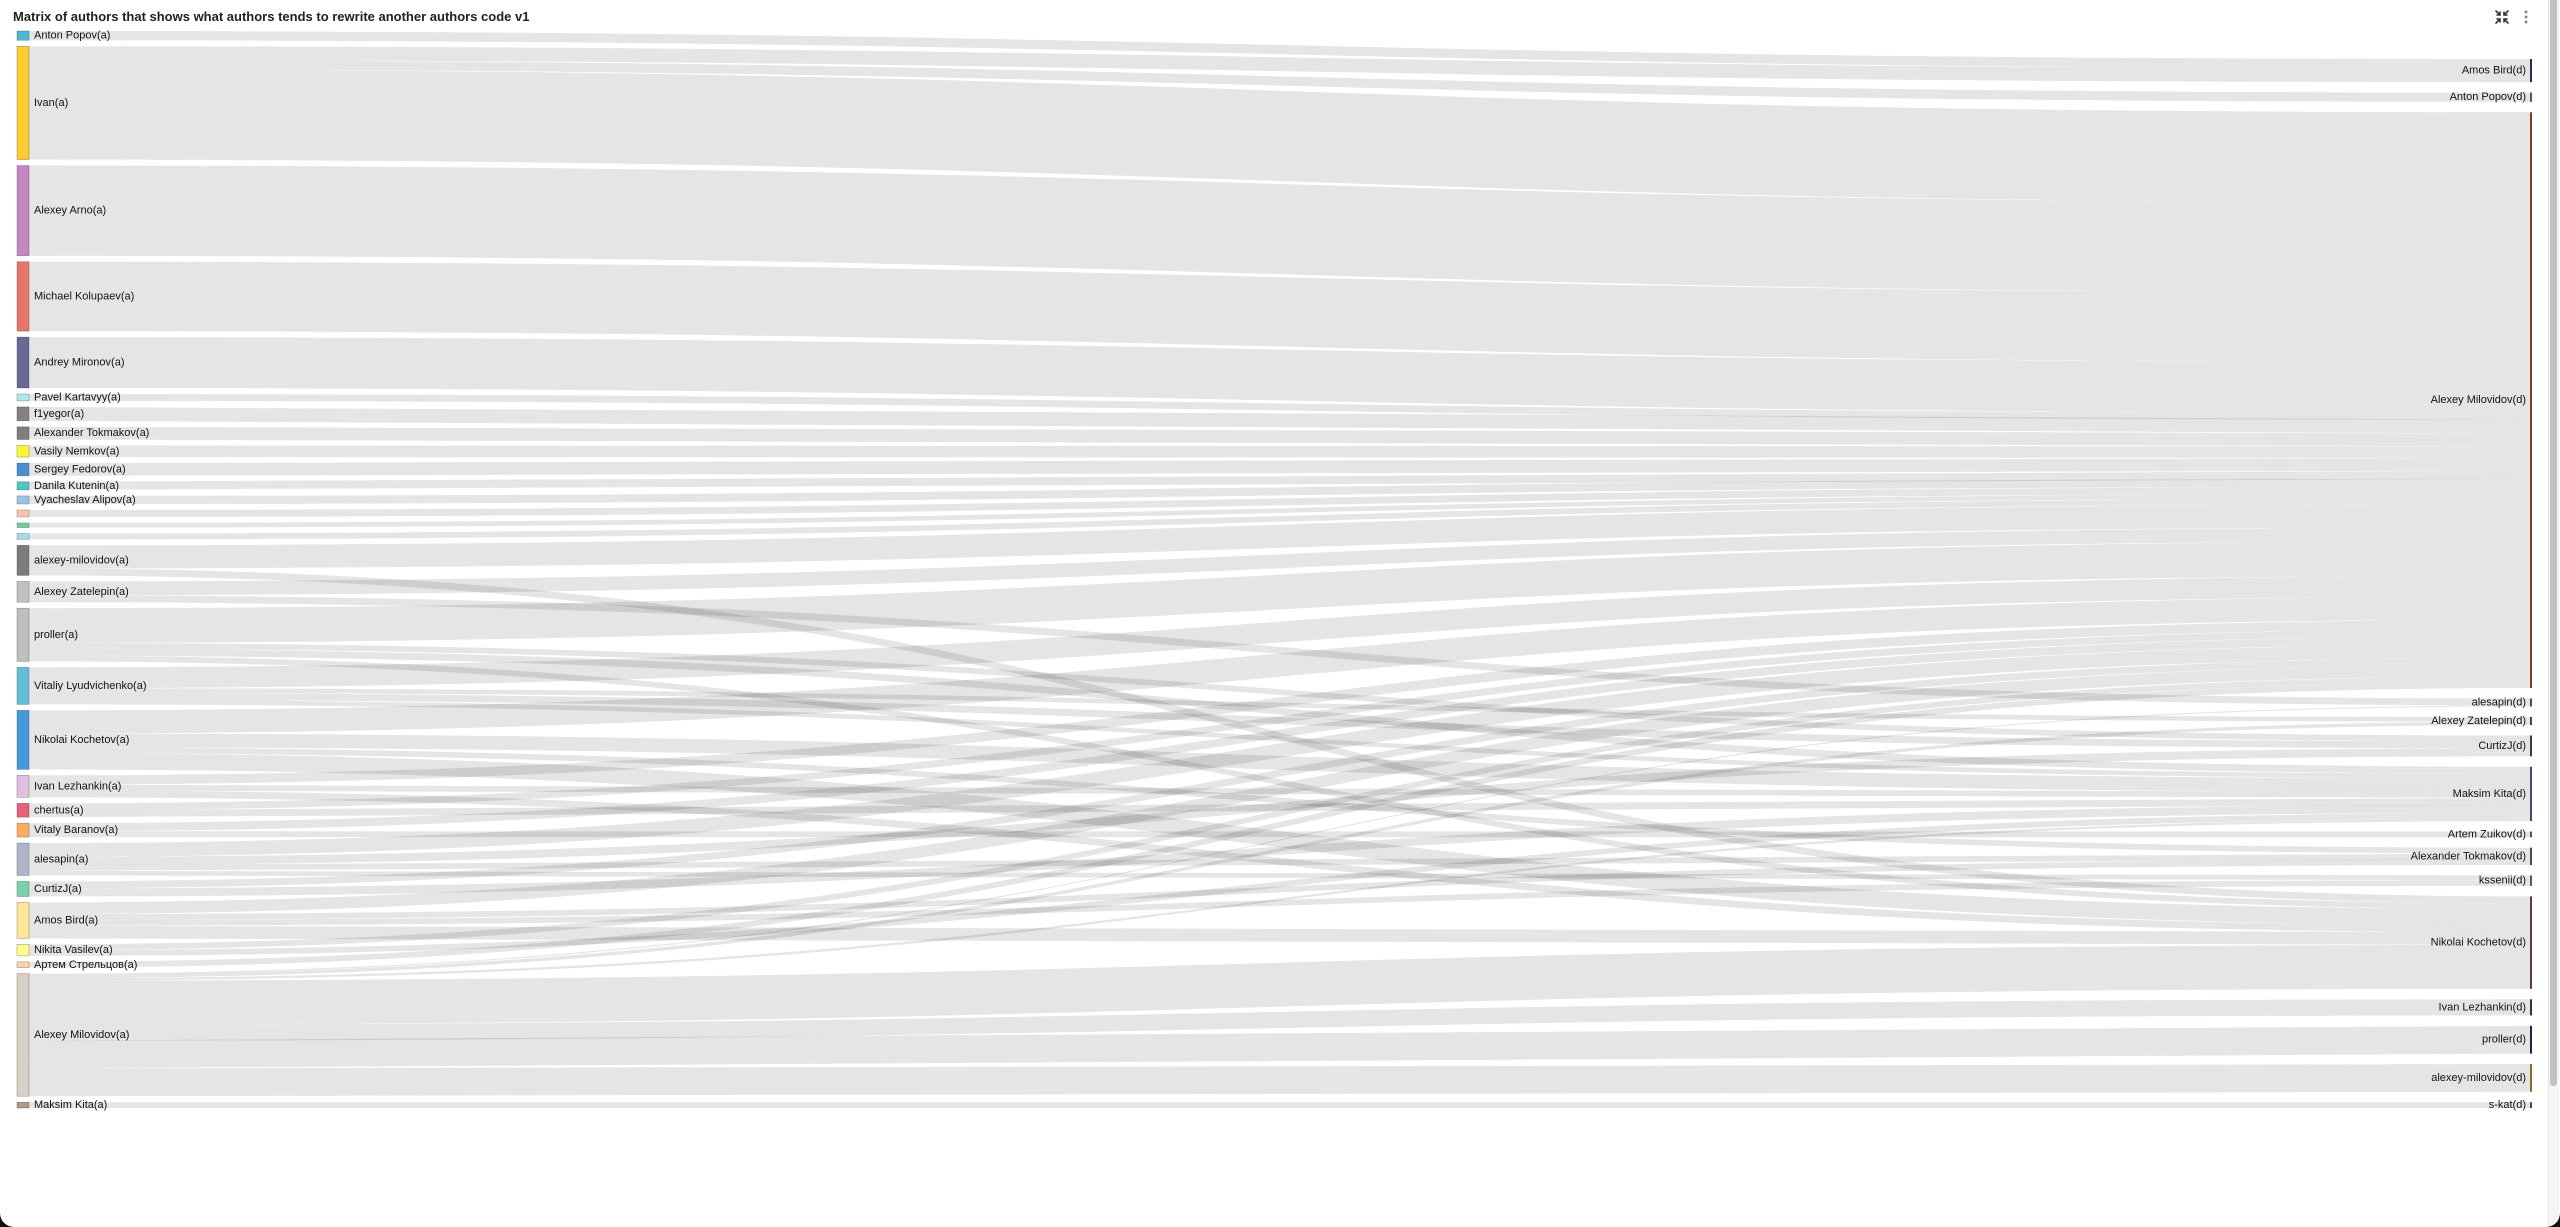 Image resolution: width=2560 pixels, height=1227 pixels. What do you see at coordinates (2502, 17) in the screenshot?
I see `collapse-arrows-icon` at bounding box center [2502, 17].